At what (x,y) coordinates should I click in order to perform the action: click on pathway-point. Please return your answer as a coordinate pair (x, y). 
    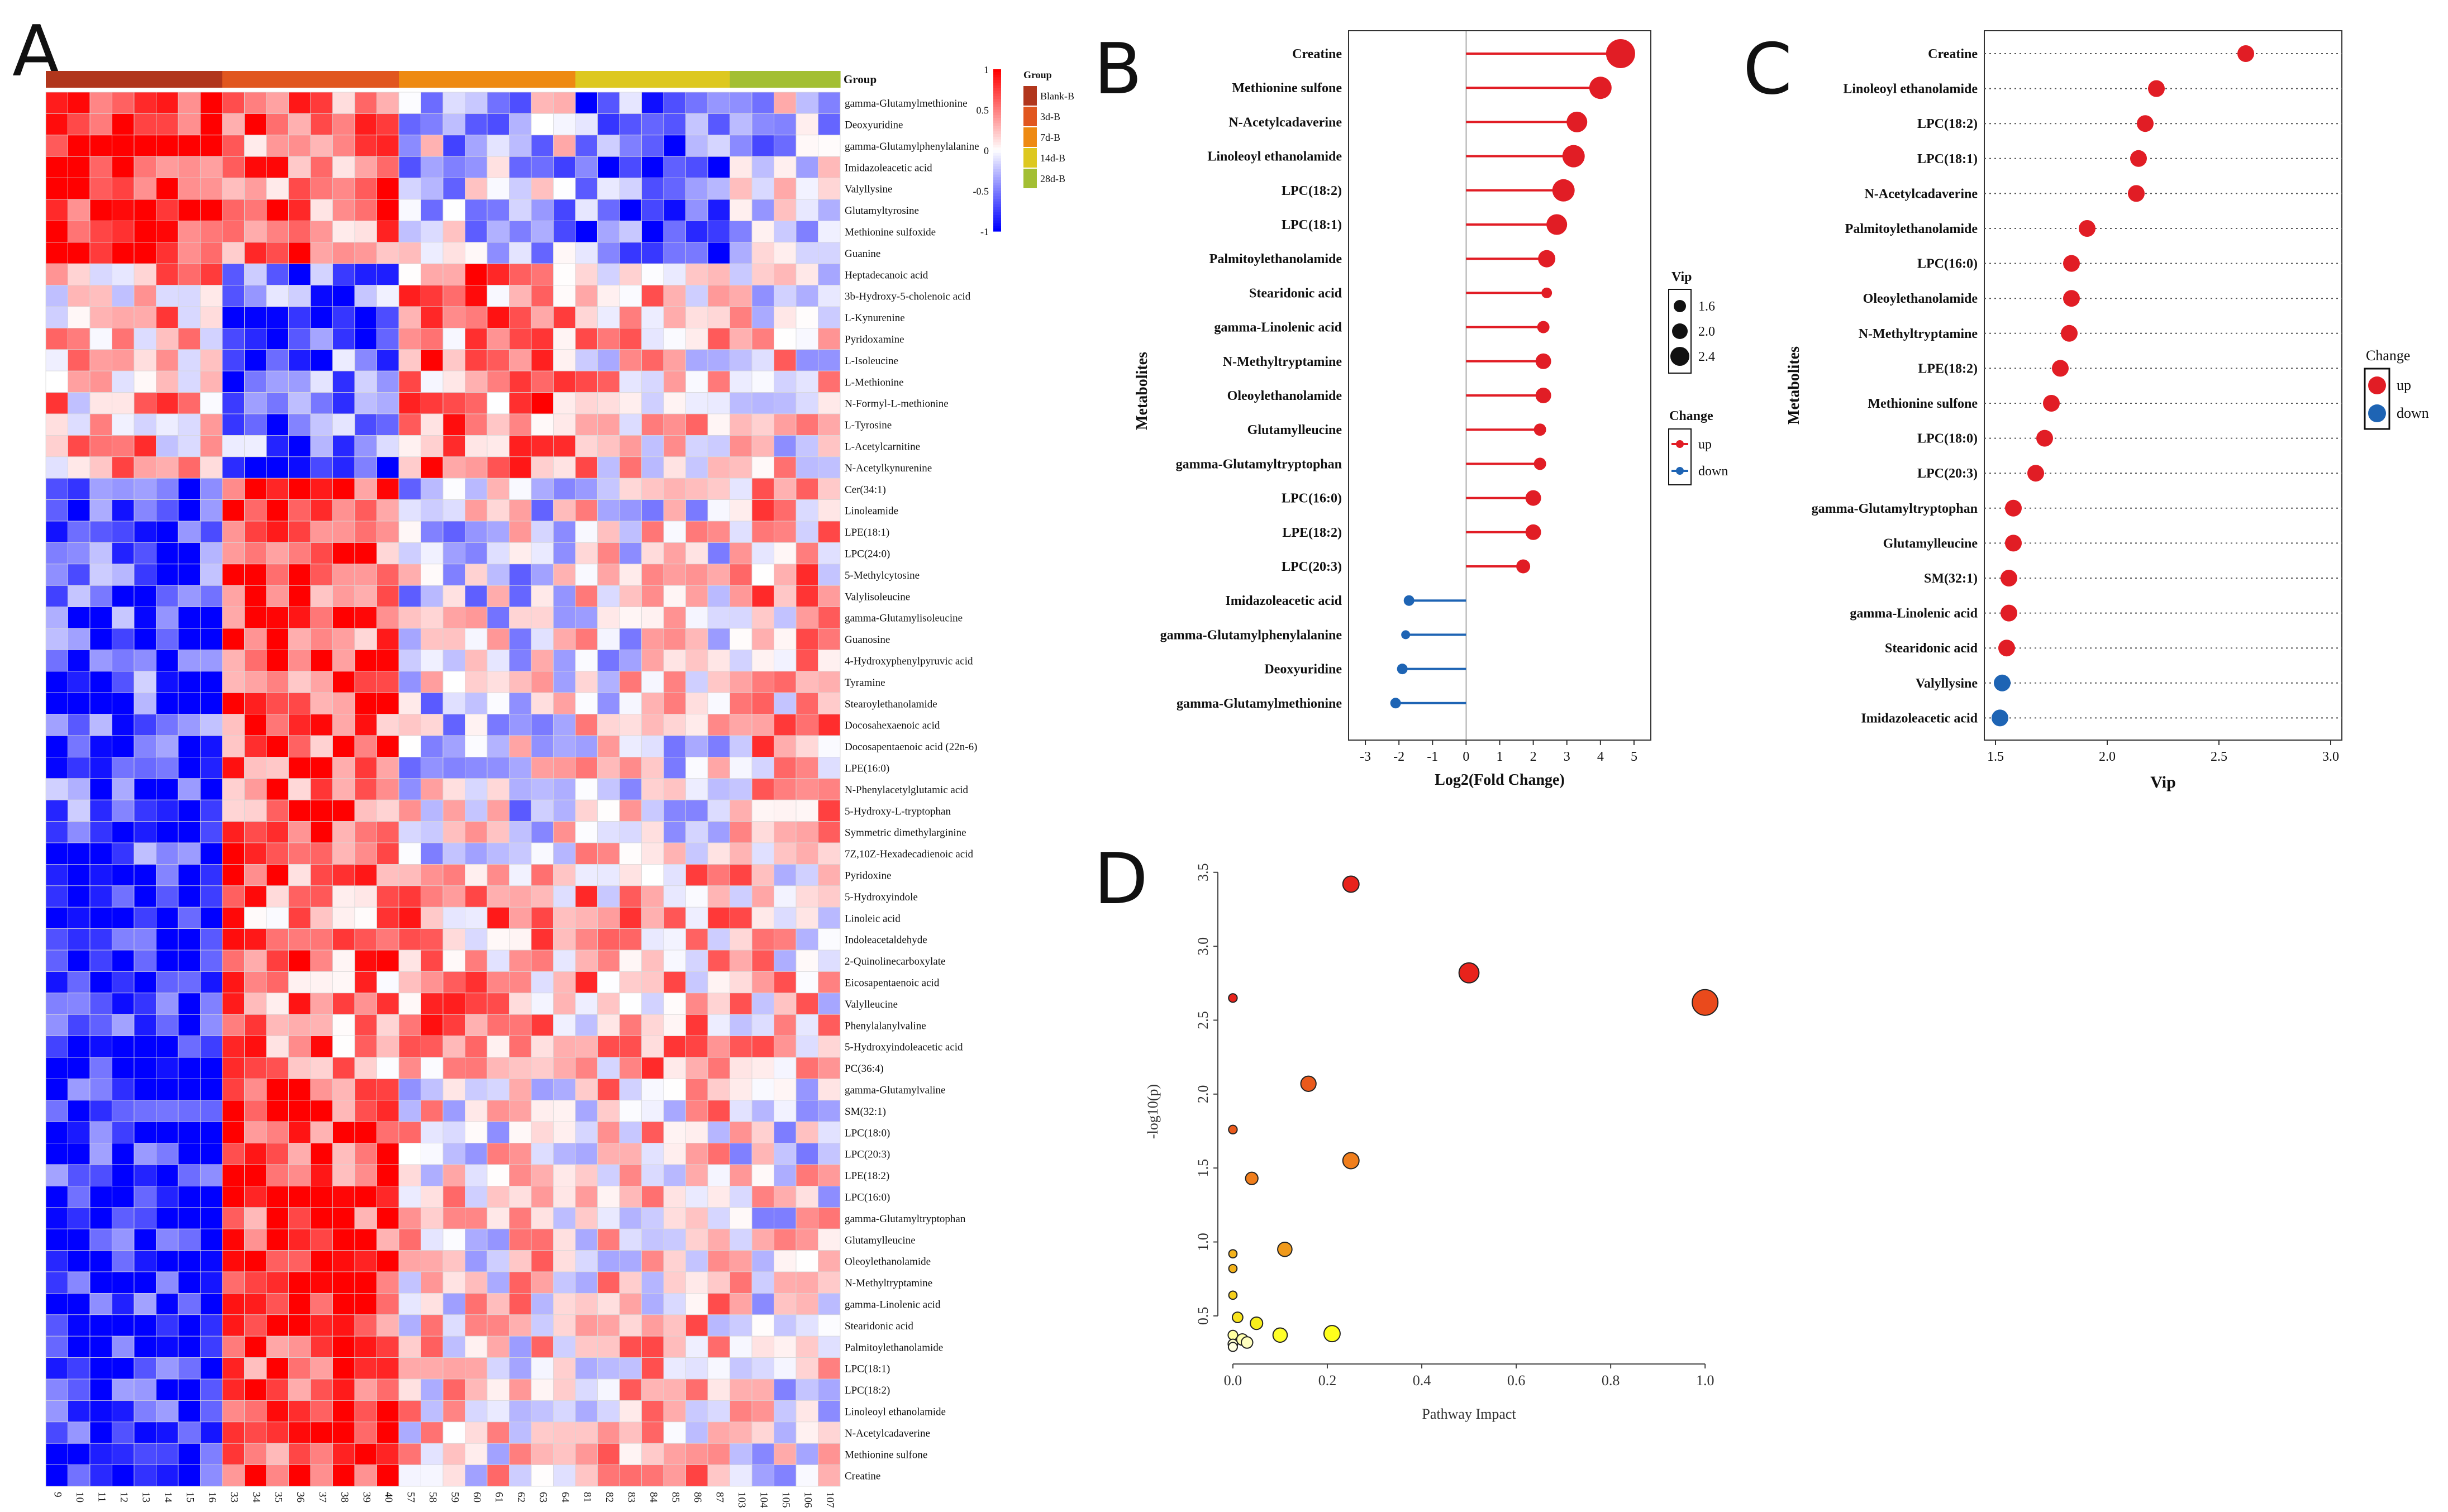
    Looking at the image, I should click on (1252, 1178).